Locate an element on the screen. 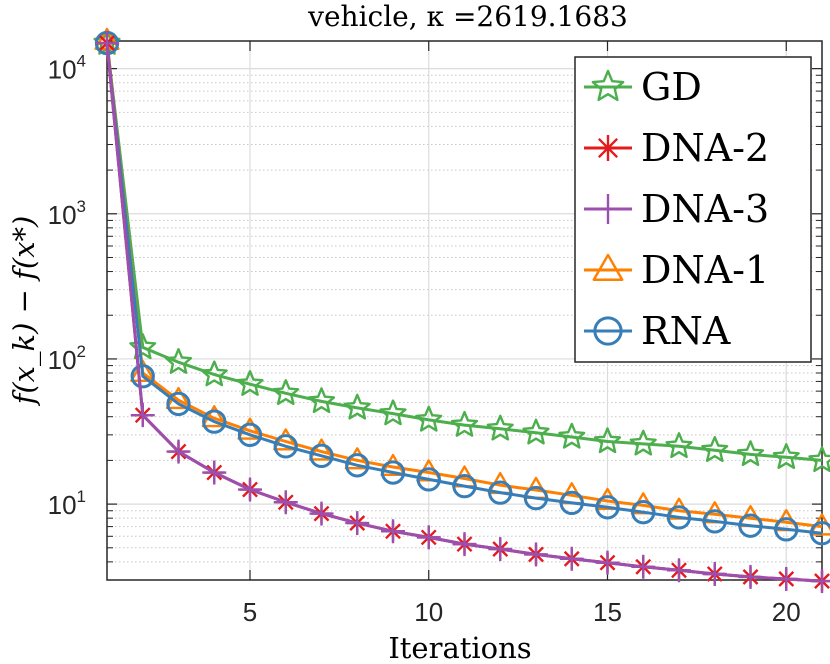 This screenshot has width=830, height=664. legend-item: DNA-2 is located at coordinates (676, 148).